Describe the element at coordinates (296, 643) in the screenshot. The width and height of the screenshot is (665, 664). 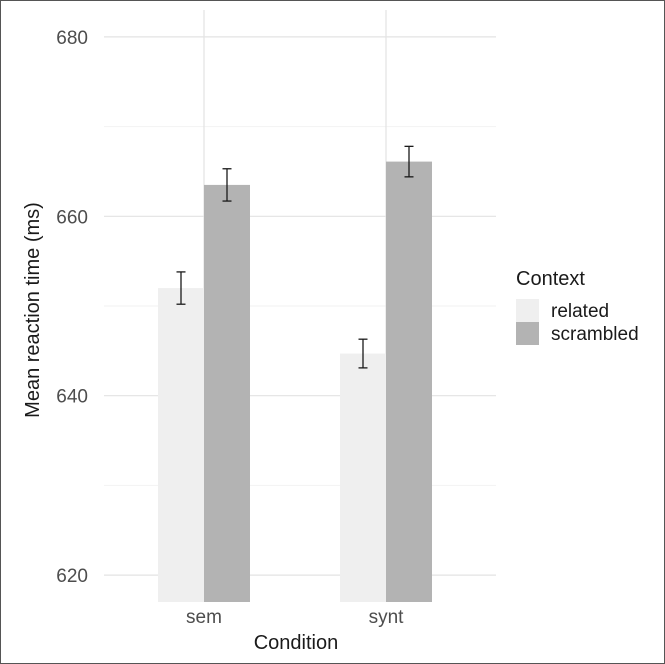
I see `x-axis-title: Condition` at that location.